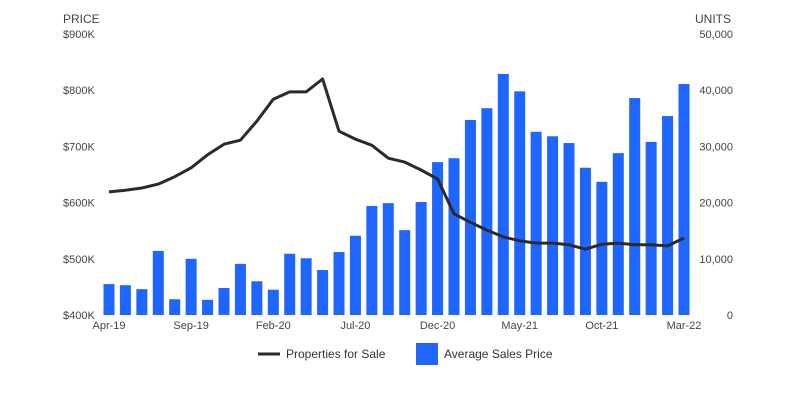  I want to click on left-axis-title: PRICE, so click(81, 19).